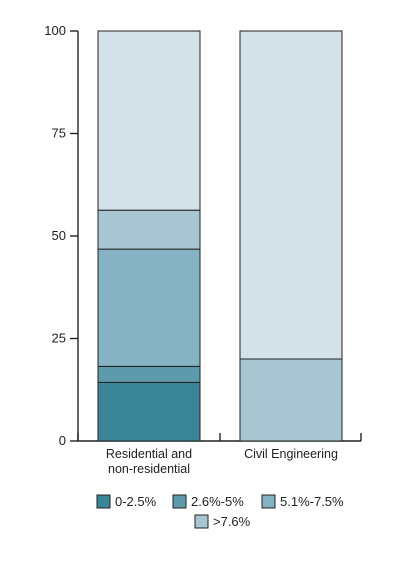  I want to click on legend-label: 0-2.5%, so click(136, 501).